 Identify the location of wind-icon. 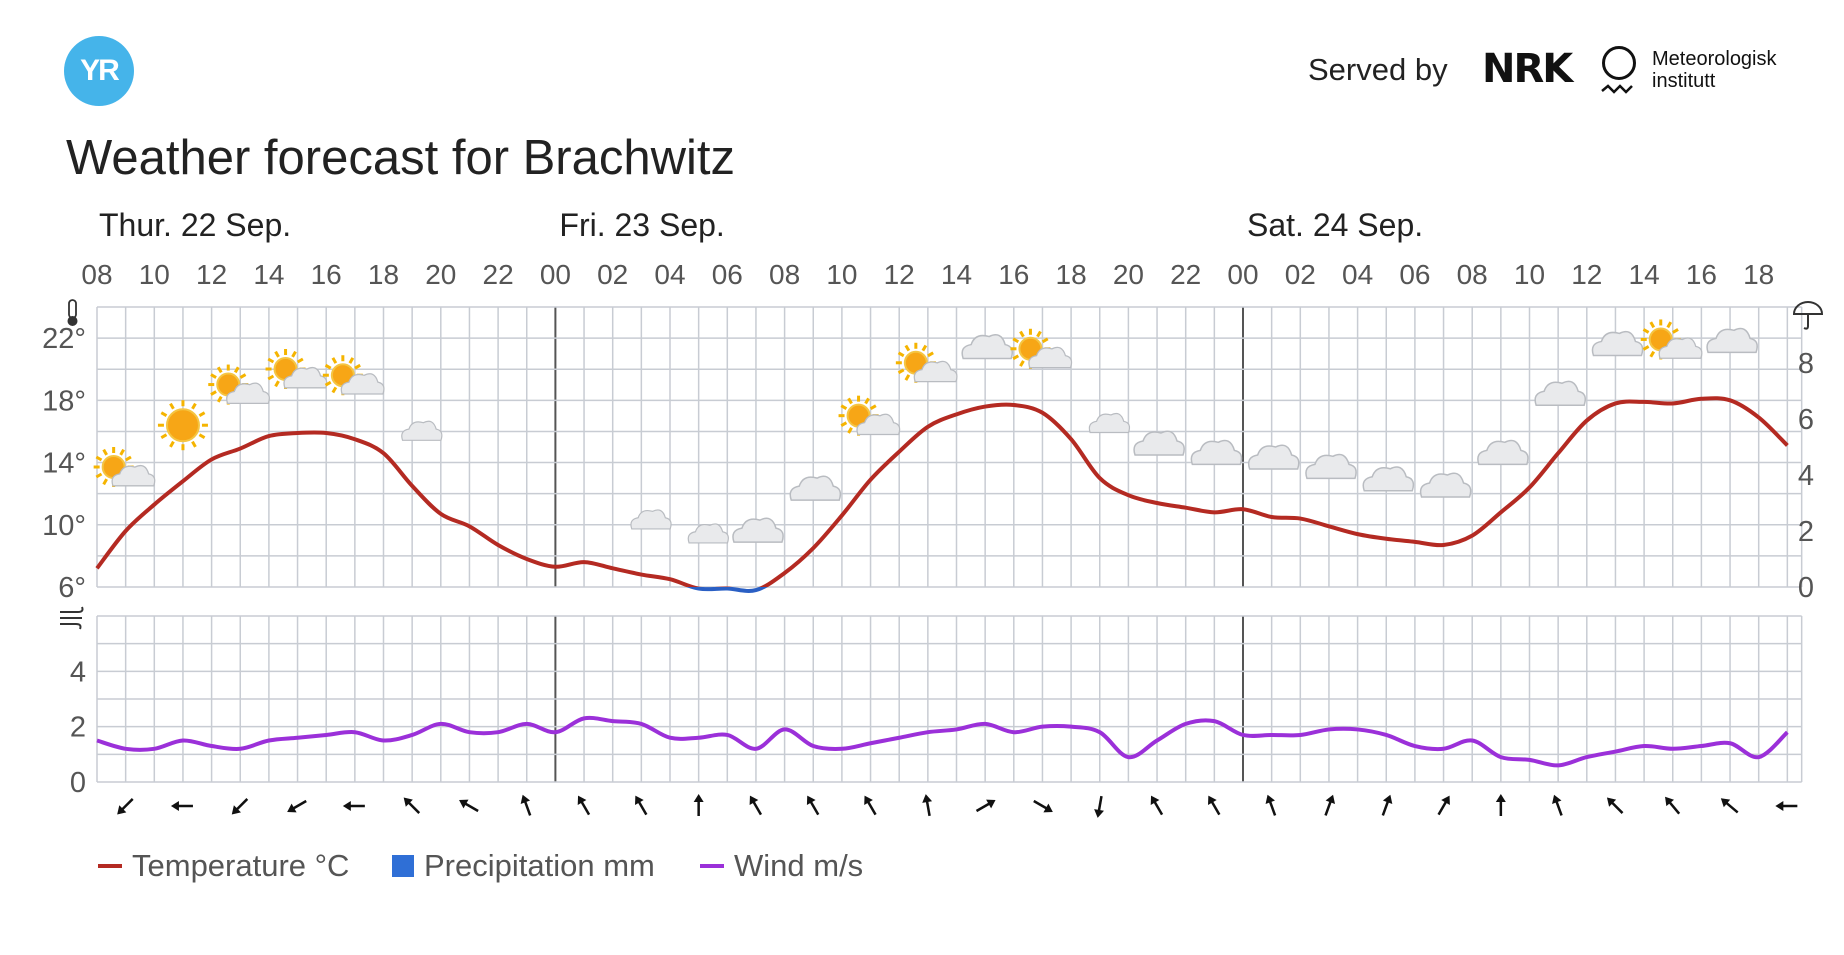
(72, 618).